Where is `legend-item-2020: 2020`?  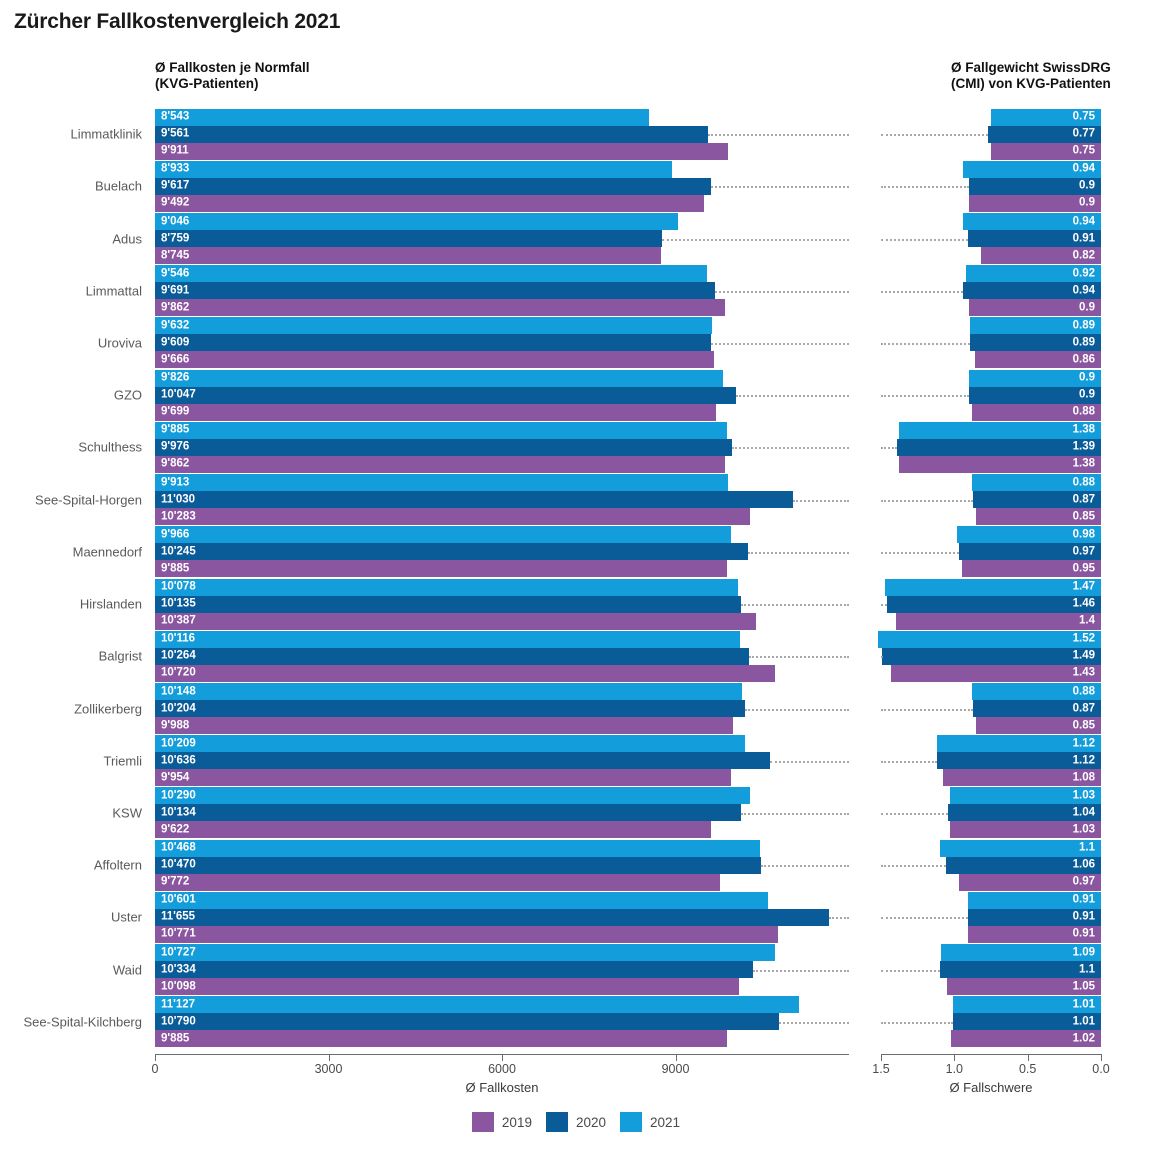
legend-item-2020: 2020 is located at coordinates (575, 1122).